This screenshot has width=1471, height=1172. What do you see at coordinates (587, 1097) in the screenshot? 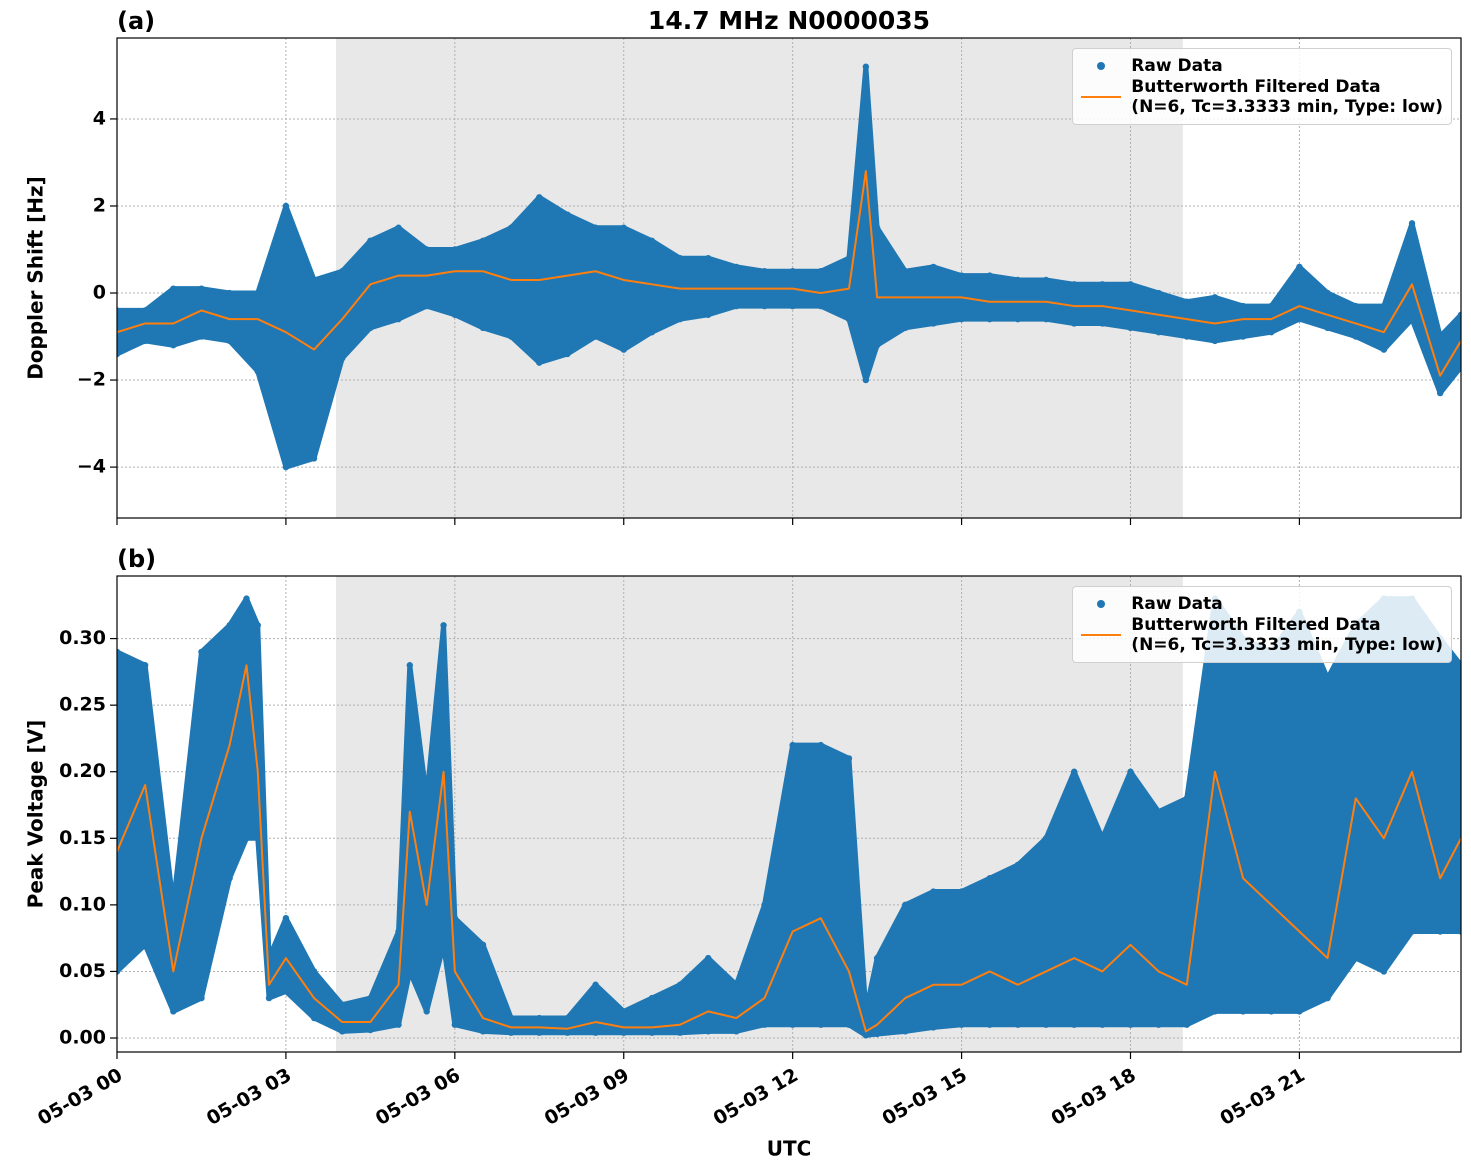
I see `x-tick-label: 05-03 09` at bounding box center [587, 1097].